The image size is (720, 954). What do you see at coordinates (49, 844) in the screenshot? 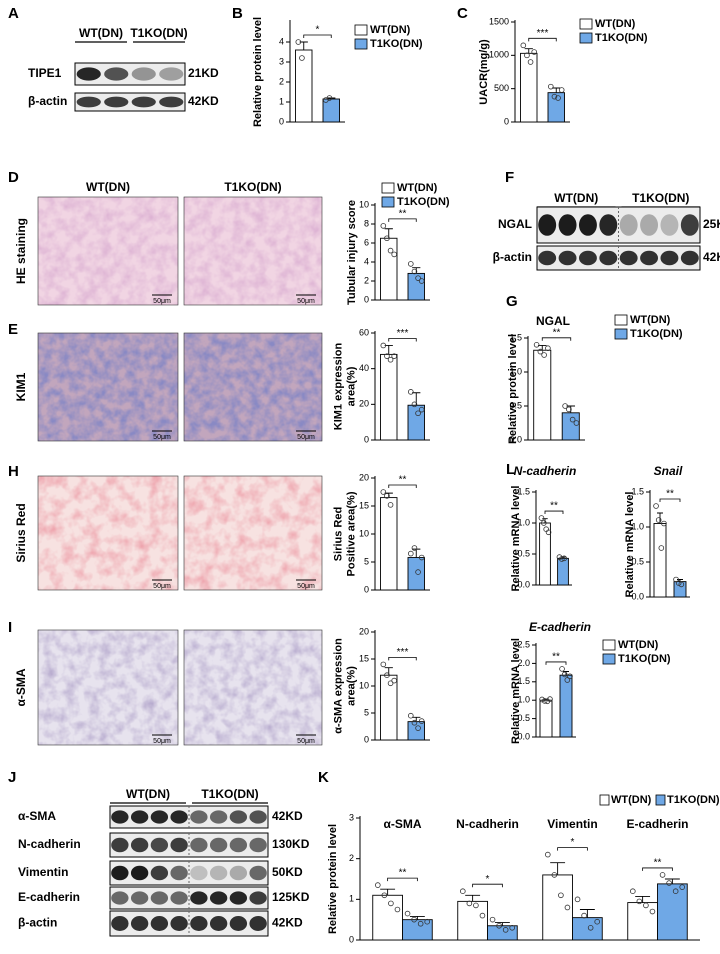
I see `row-label: N-cadherin` at bounding box center [49, 844].